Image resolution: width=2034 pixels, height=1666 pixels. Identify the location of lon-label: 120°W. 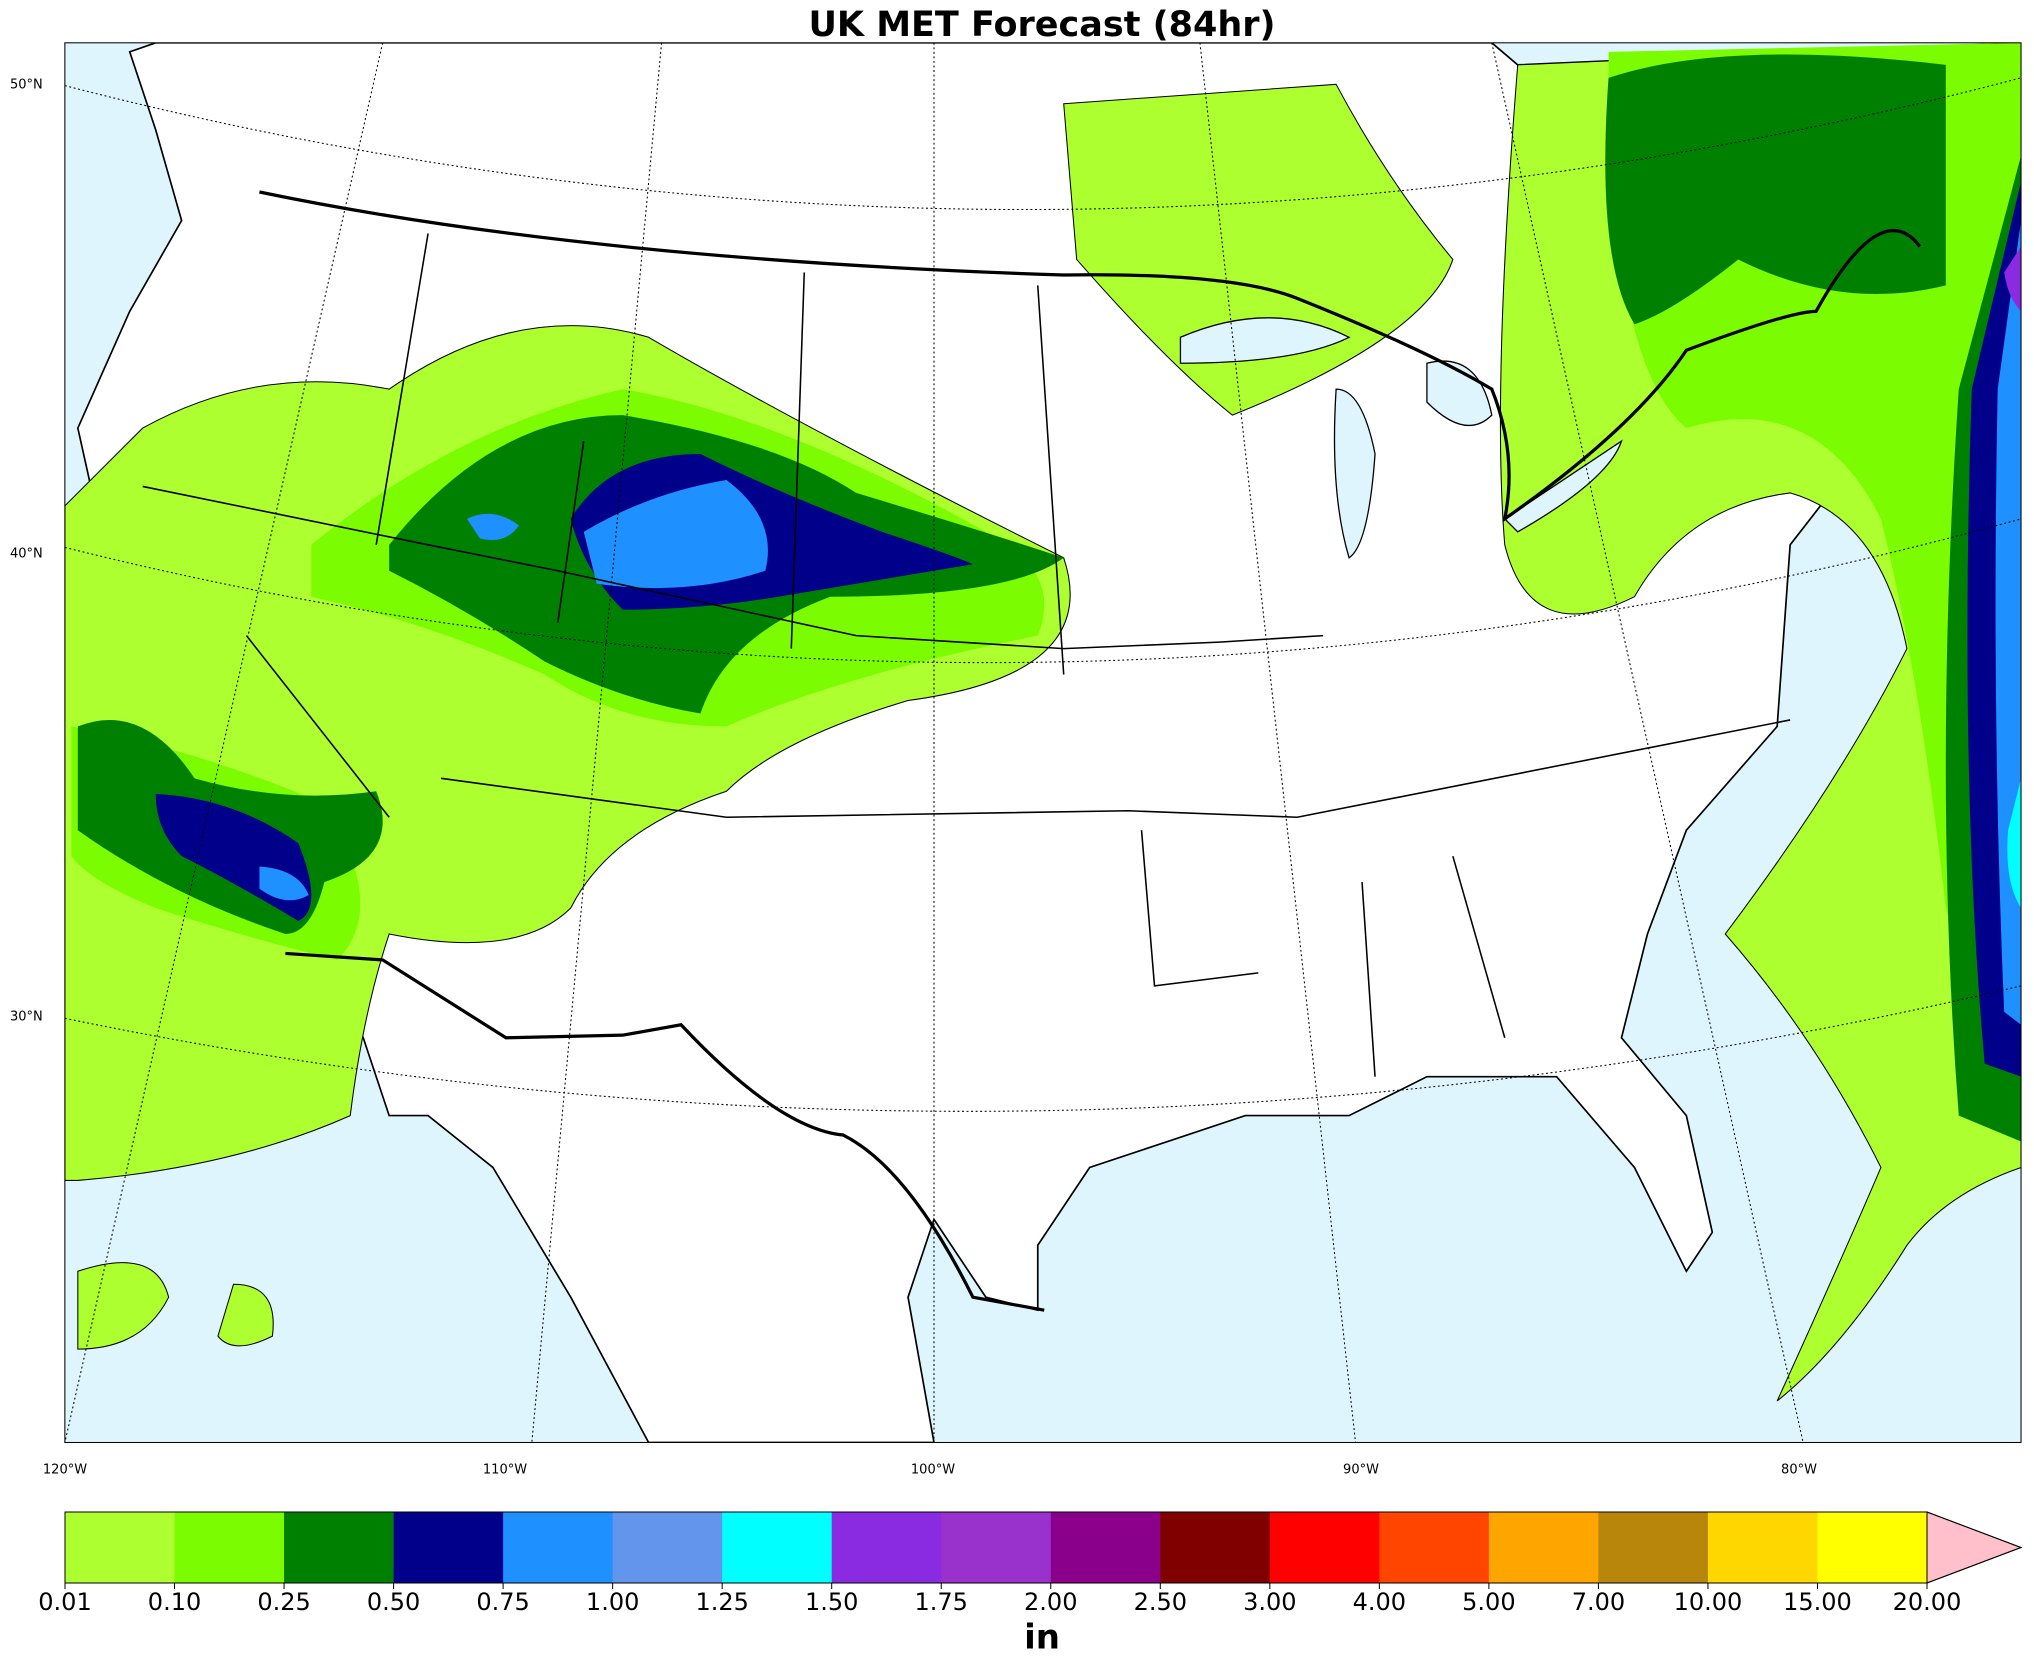
(65, 1470).